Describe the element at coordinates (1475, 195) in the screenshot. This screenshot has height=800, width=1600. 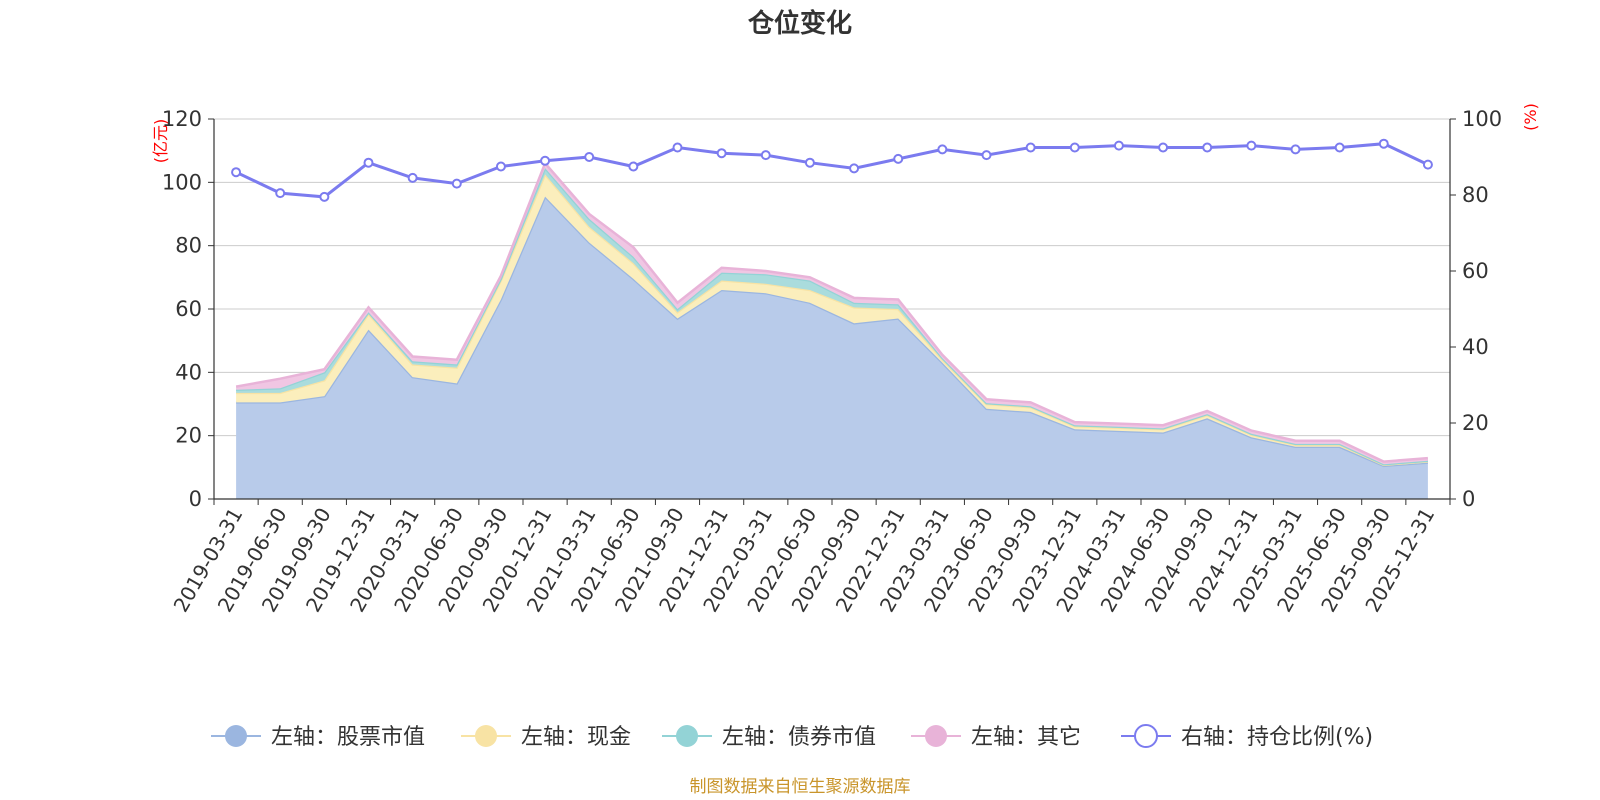
I see `right-tick-label: 80` at that location.